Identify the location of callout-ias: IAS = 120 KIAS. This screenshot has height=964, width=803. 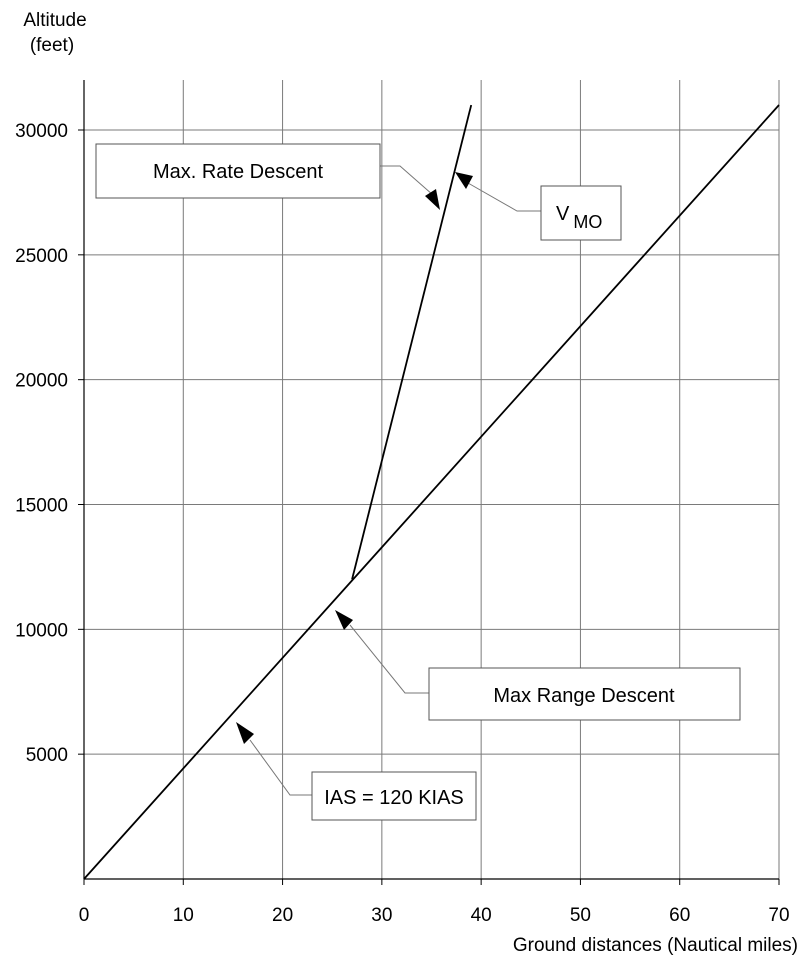
(356, 771).